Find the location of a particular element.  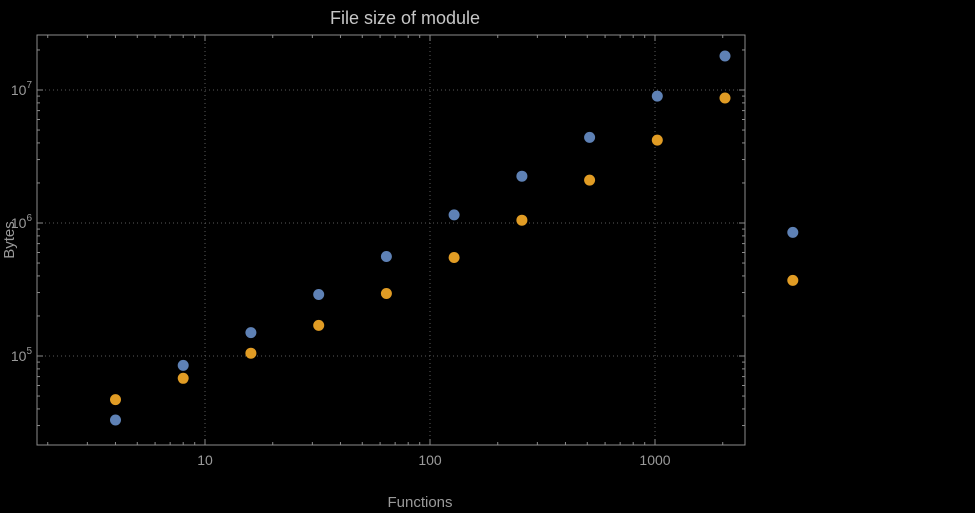

x-tick-label: 10 is located at coordinates (205, 460).